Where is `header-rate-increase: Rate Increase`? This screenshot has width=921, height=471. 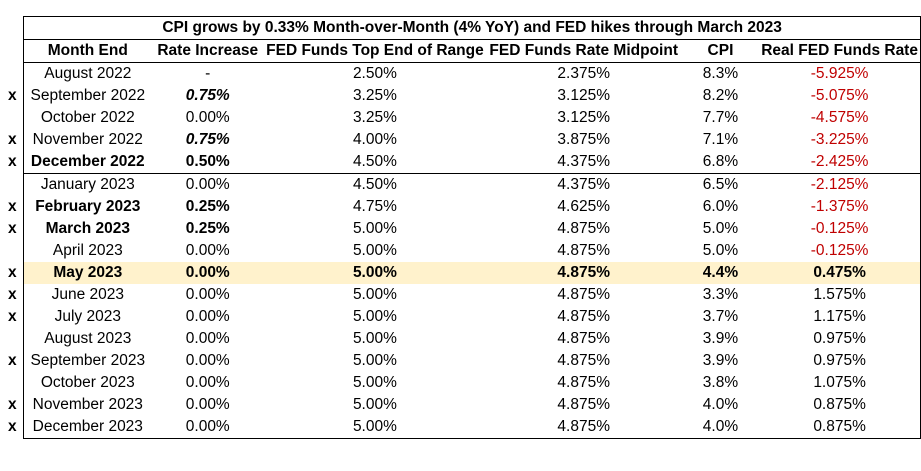 header-rate-increase: Rate Increase is located at coordinates (208, 51).